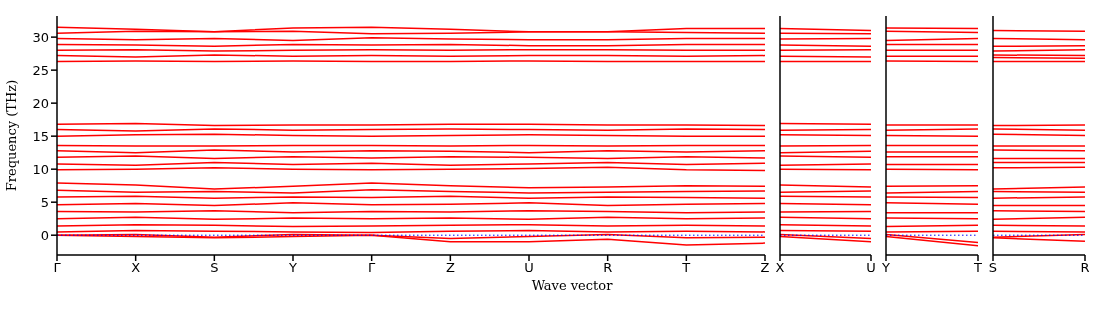  I want to click on y-tick-label: 0, so click(44, 235).